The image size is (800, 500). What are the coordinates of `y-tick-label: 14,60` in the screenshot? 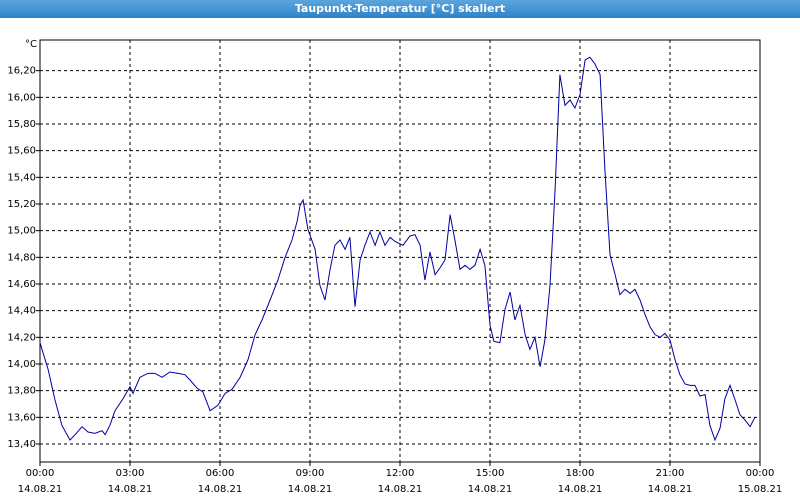 It's located at (21, 284).